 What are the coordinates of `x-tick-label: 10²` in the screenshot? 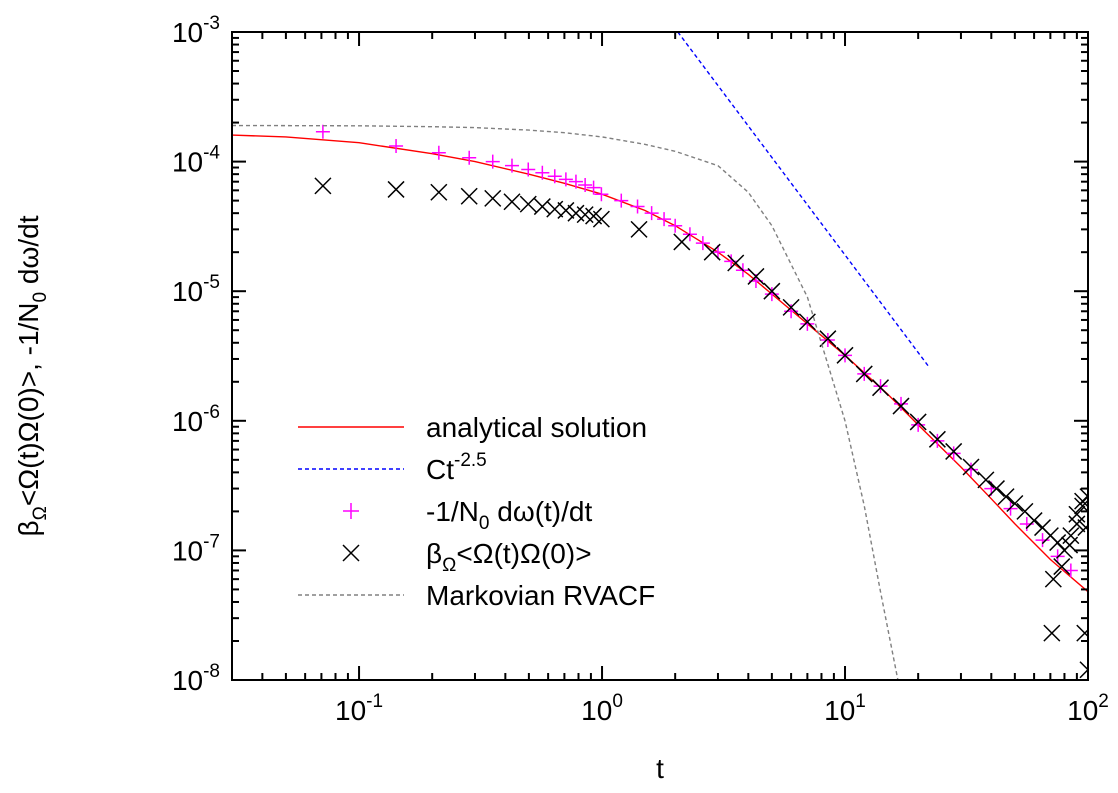 It's located at (1088, 708).